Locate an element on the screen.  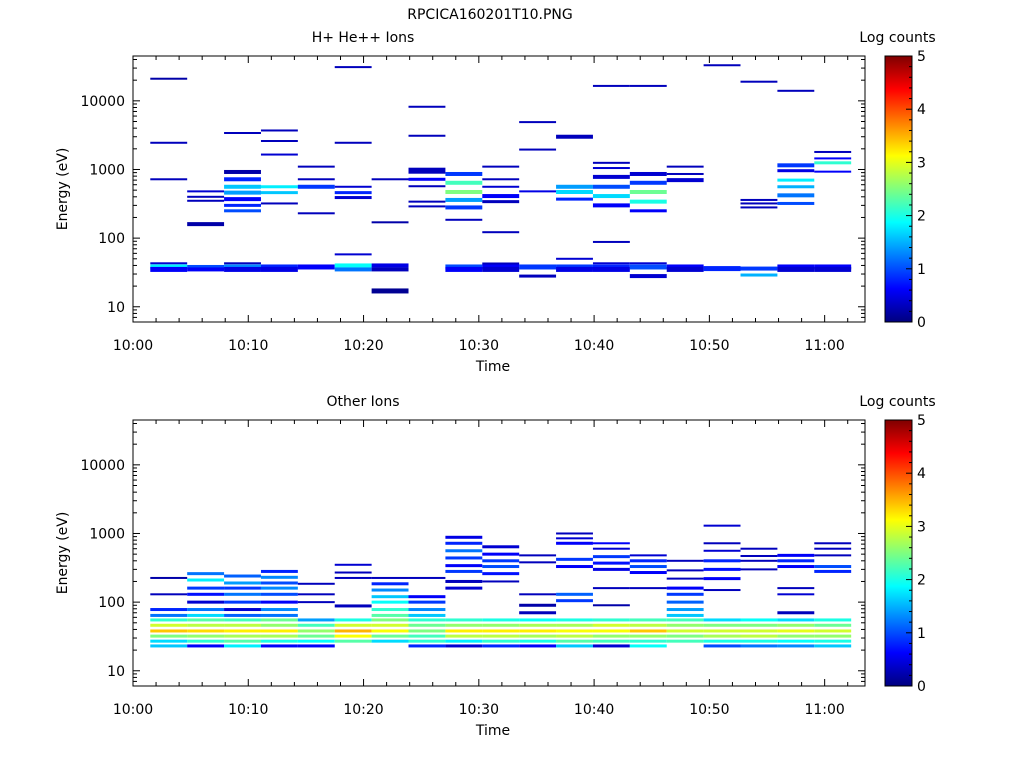
colorbar-label: Log counts is located at coordinates (897, 402).